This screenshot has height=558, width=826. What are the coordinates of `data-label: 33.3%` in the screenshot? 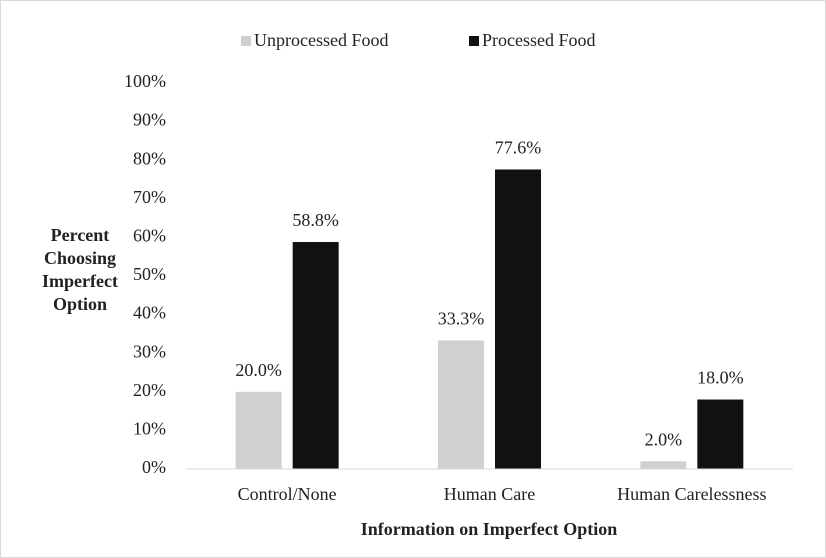 It's located at (461, 319).